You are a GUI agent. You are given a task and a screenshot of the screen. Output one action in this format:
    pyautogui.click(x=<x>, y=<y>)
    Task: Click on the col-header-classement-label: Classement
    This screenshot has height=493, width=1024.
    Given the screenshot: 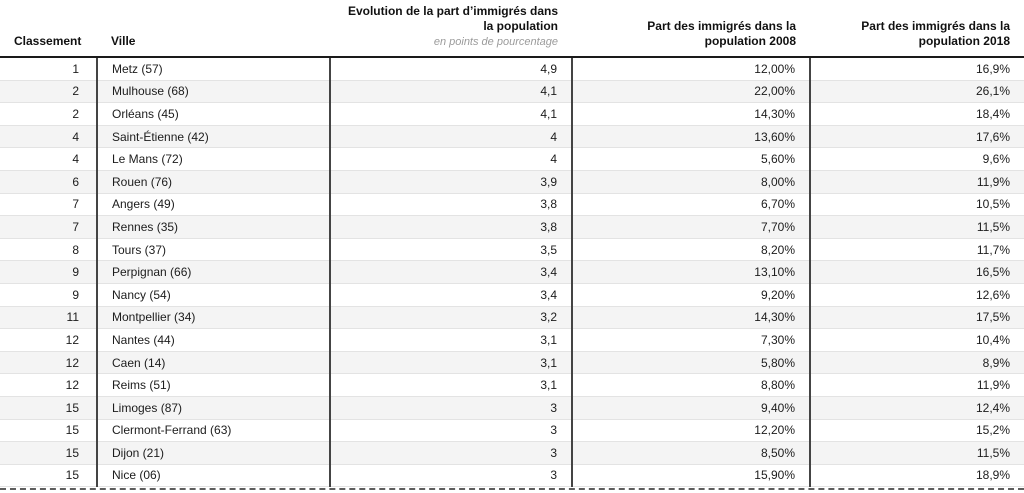 What is the action you would take?
    pyautogui.click(x=48, y=41)
    